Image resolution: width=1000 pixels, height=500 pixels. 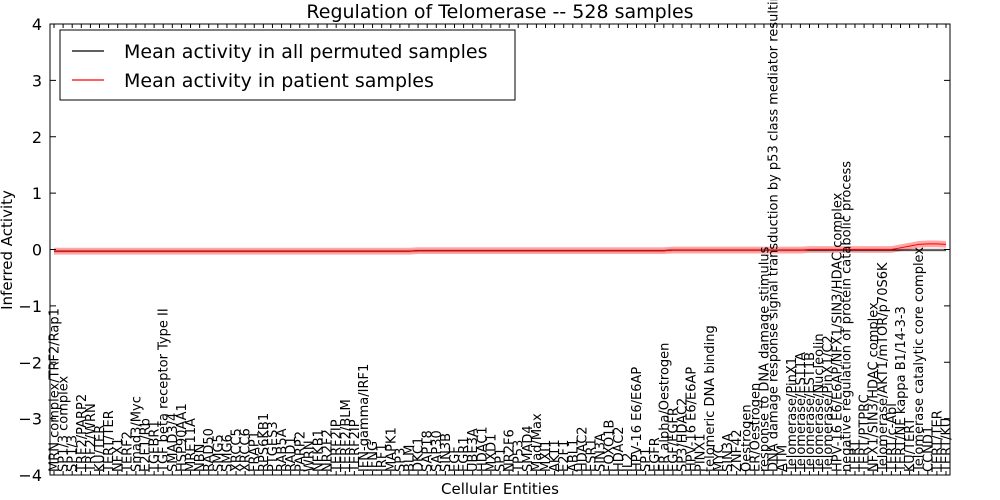 I want to click on x-tick-label: MRN complex/TRF2/Rap1, so click(x=55, y=390).